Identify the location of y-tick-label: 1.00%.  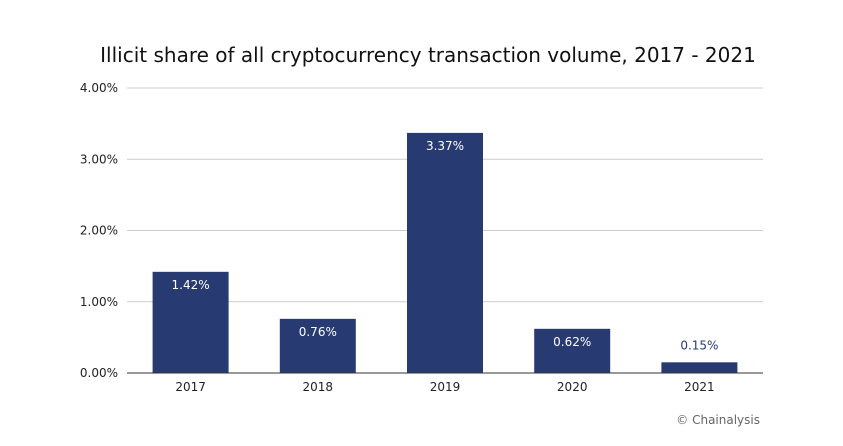
(99, 302).